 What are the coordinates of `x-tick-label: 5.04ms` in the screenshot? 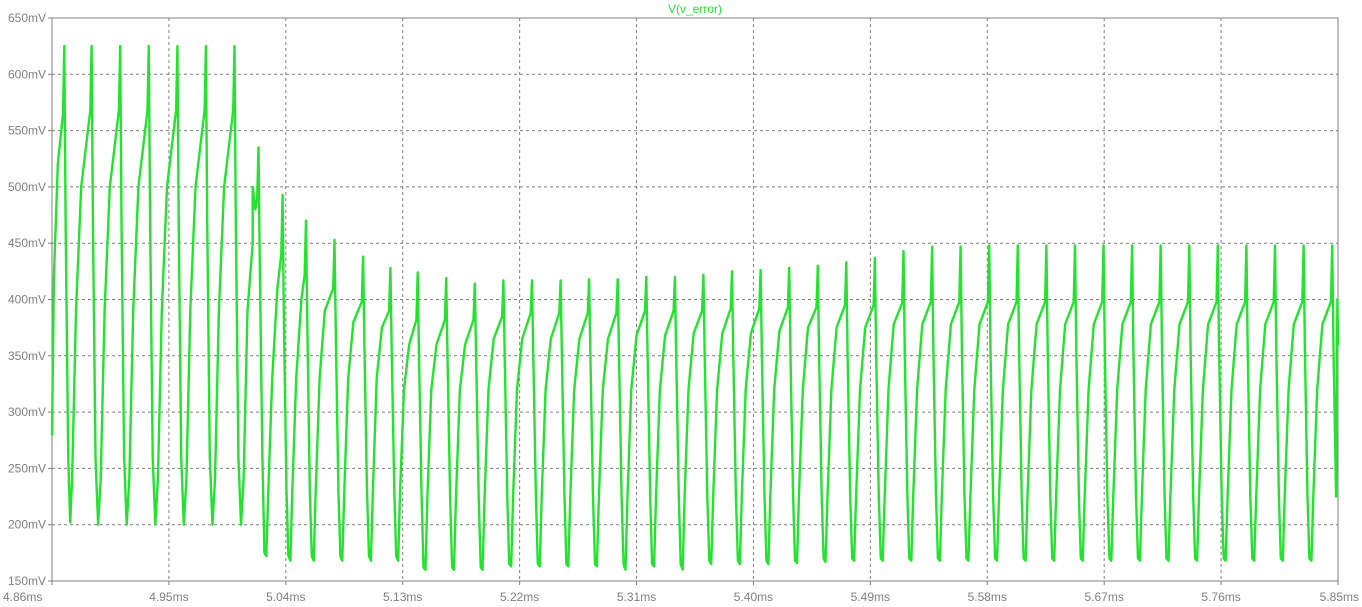 It's located at (285, 597).